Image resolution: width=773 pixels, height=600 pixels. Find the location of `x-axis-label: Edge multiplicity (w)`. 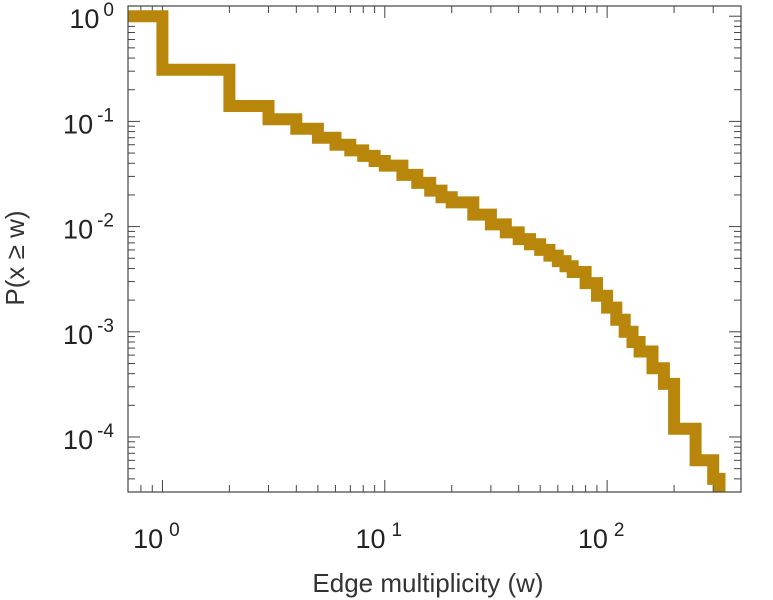

x-axis-label: Edge multiplicity (w) is located at coordinates (427, 583).